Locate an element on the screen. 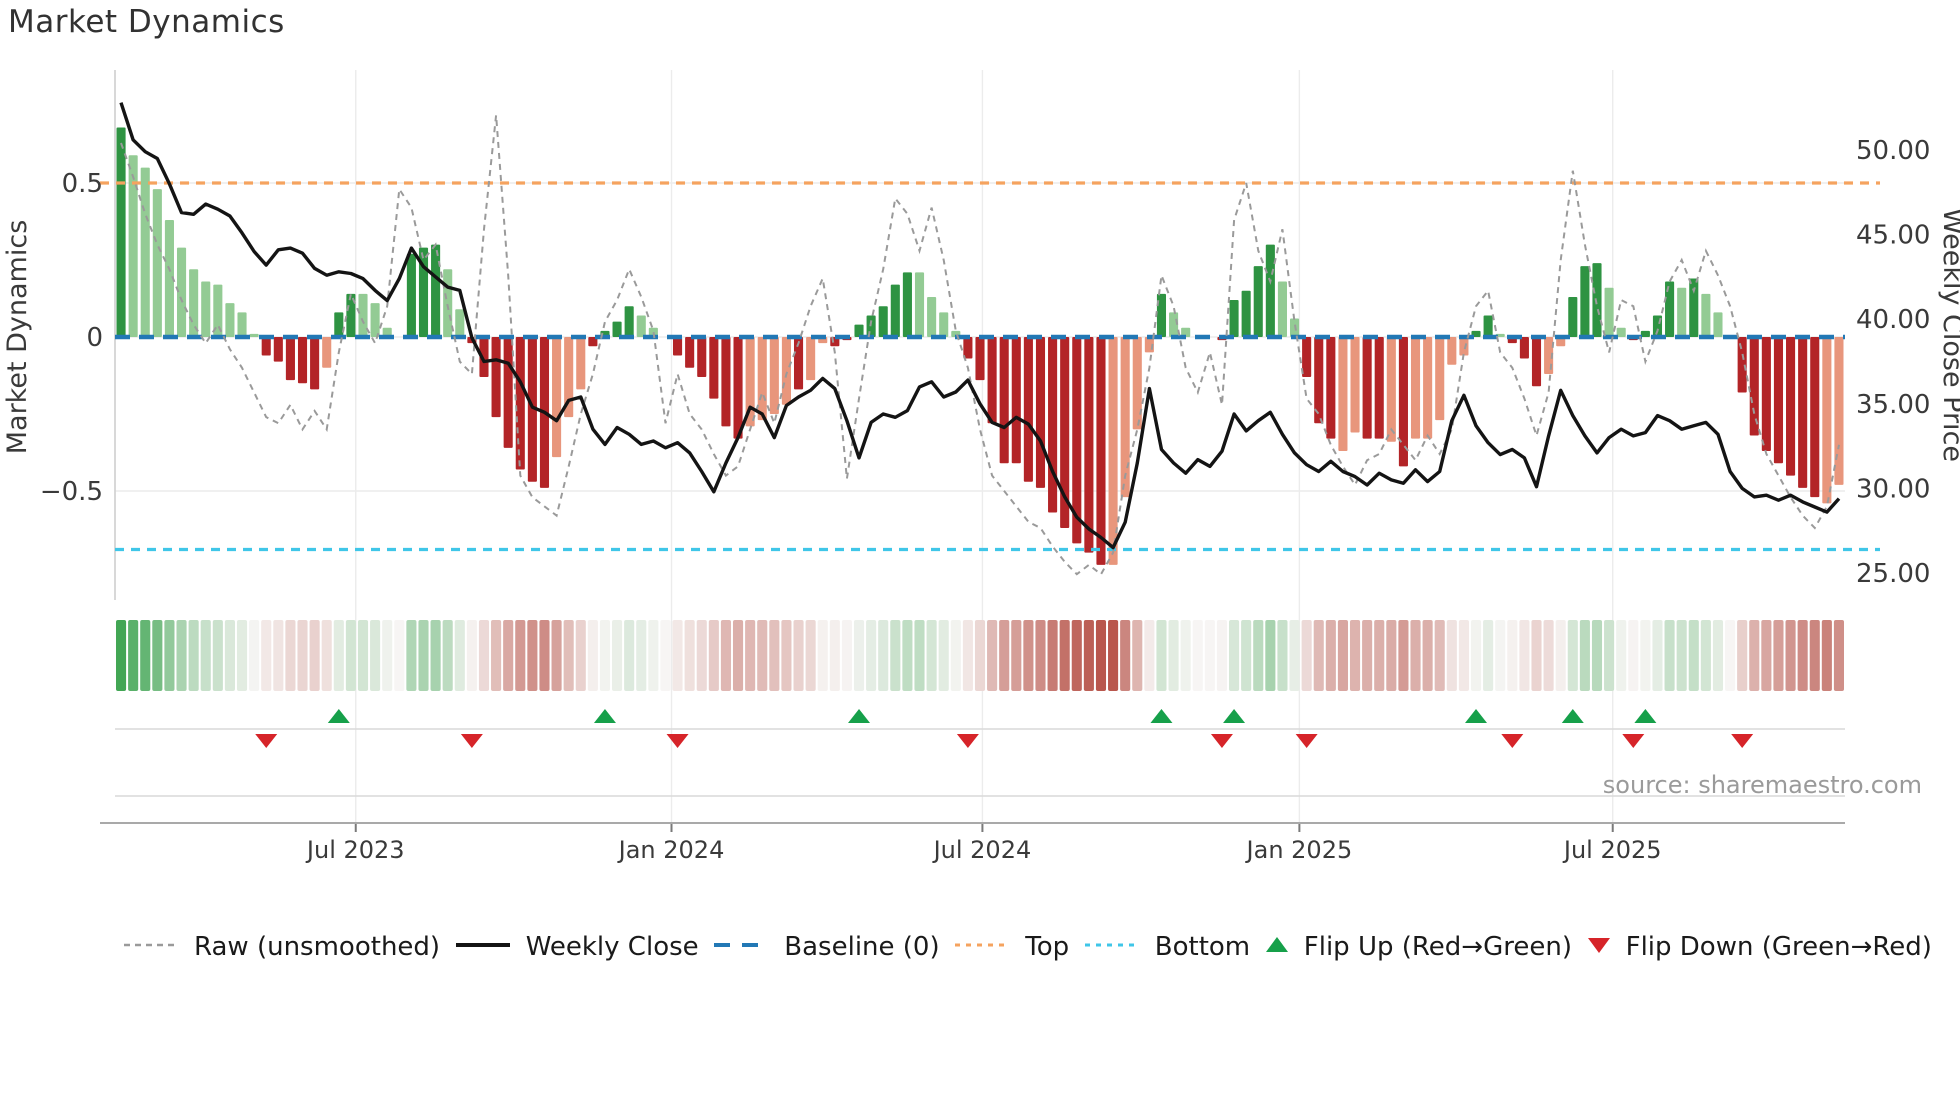  flip-down-triangle-icon is located at coordinates (1599, 947).